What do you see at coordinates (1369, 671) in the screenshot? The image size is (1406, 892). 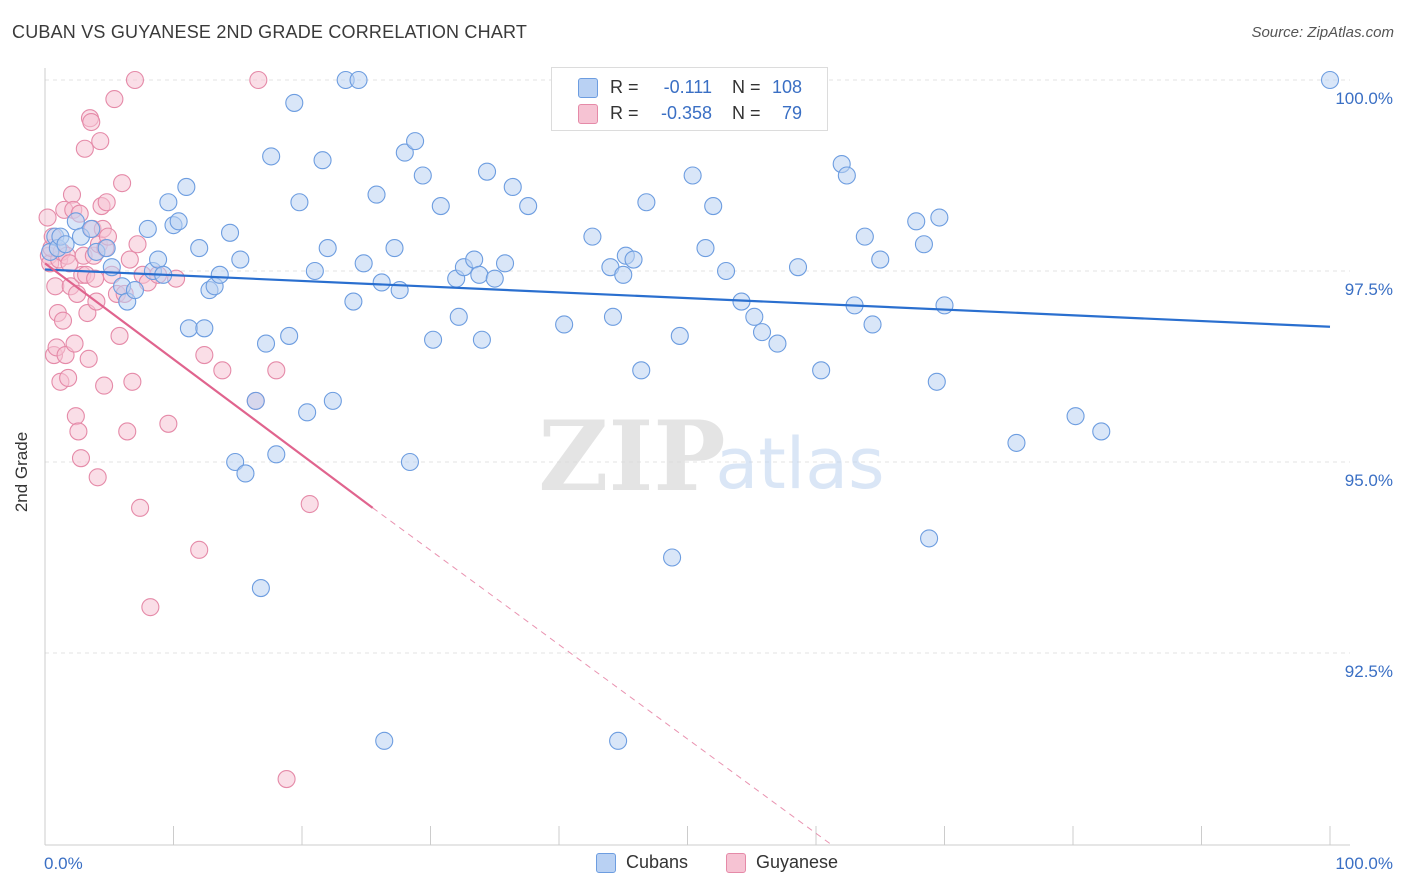 I see `y-tick-label: 92.5%` at bounding box center [1369, 671].